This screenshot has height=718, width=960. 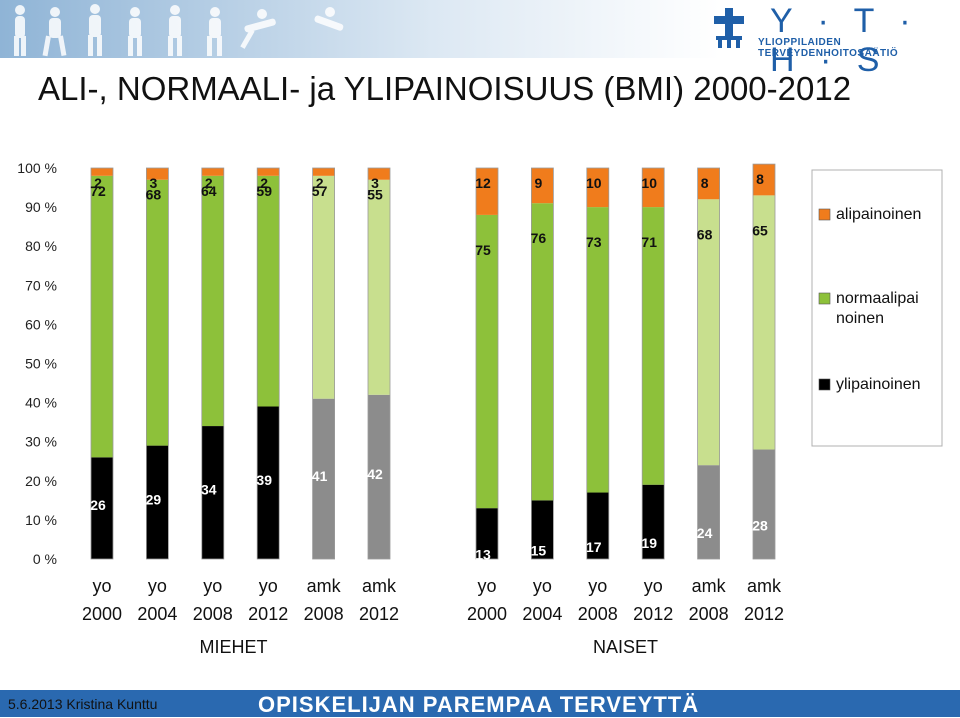 What do you see at coordinates (41, 520) in the screenshot?
I see `y-tick-label: 10 %` at bounding box center [41, 520].